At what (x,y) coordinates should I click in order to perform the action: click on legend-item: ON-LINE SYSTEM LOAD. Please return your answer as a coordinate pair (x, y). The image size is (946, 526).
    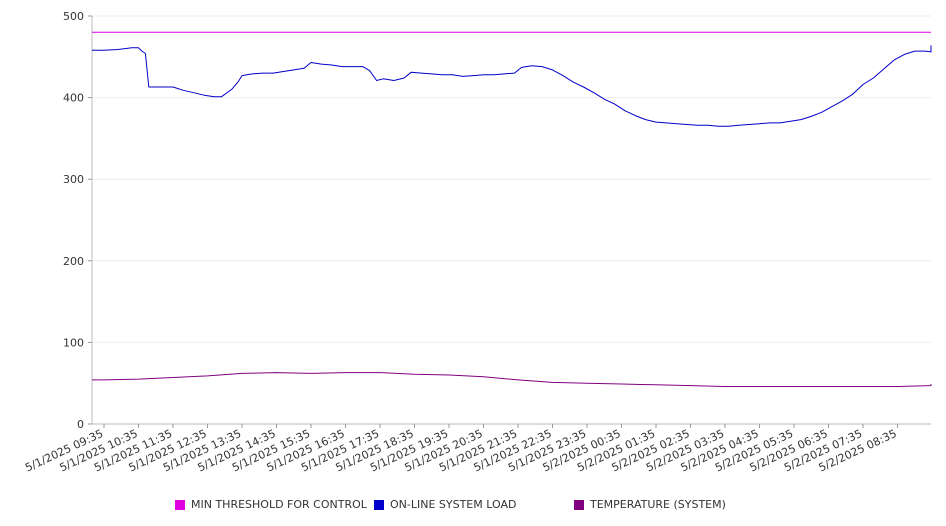
    Looking at the image, I should click on (445, 504).